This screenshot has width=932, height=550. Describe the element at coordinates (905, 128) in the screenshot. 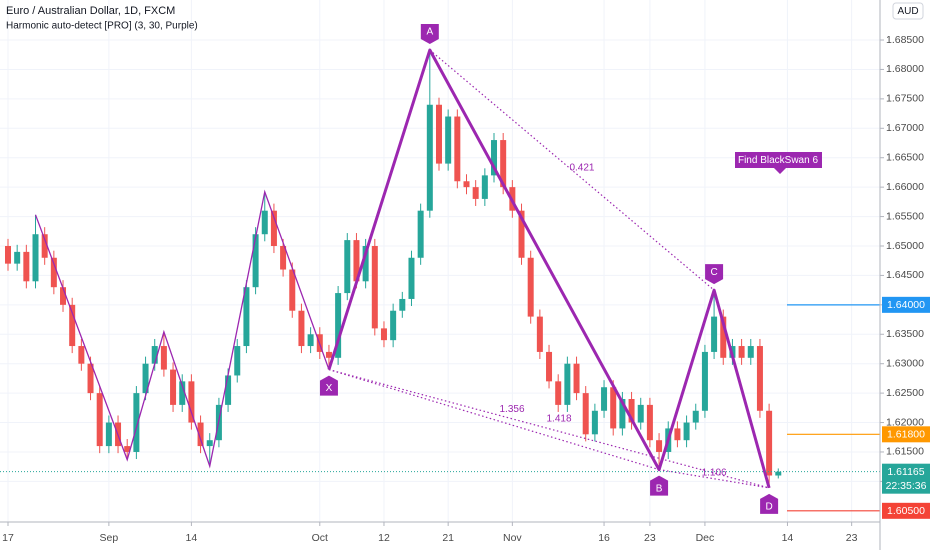

I see `y-tick-label: 1.67000` at that location.